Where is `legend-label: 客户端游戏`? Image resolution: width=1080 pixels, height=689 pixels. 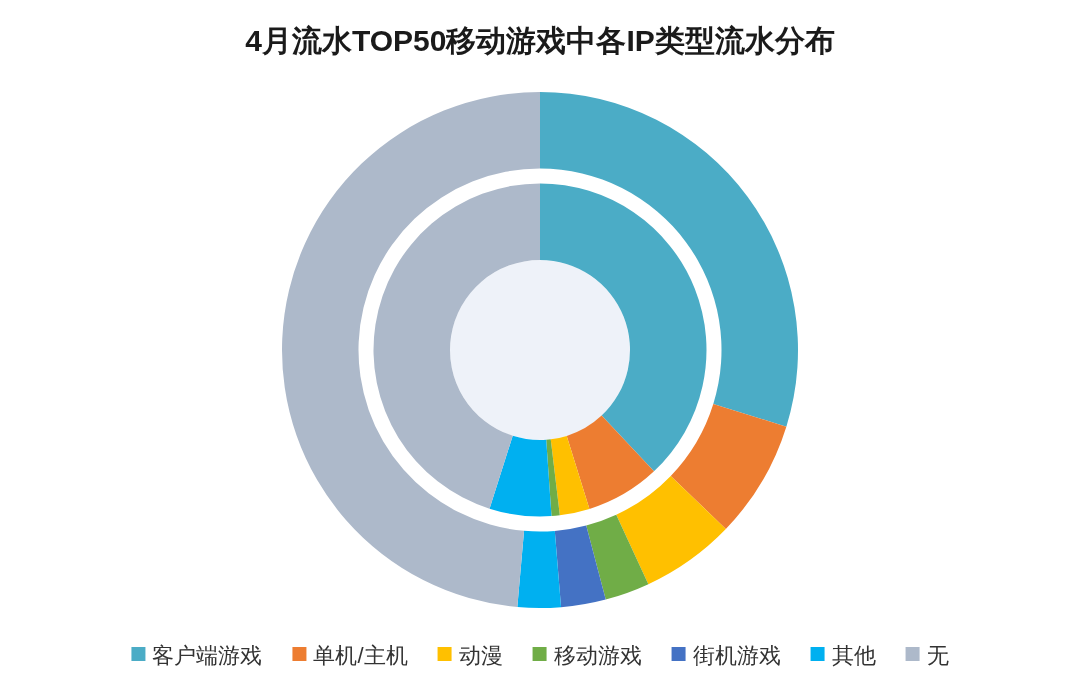
legend-label: 客户端游戏 is located at coordinates (207, 655).